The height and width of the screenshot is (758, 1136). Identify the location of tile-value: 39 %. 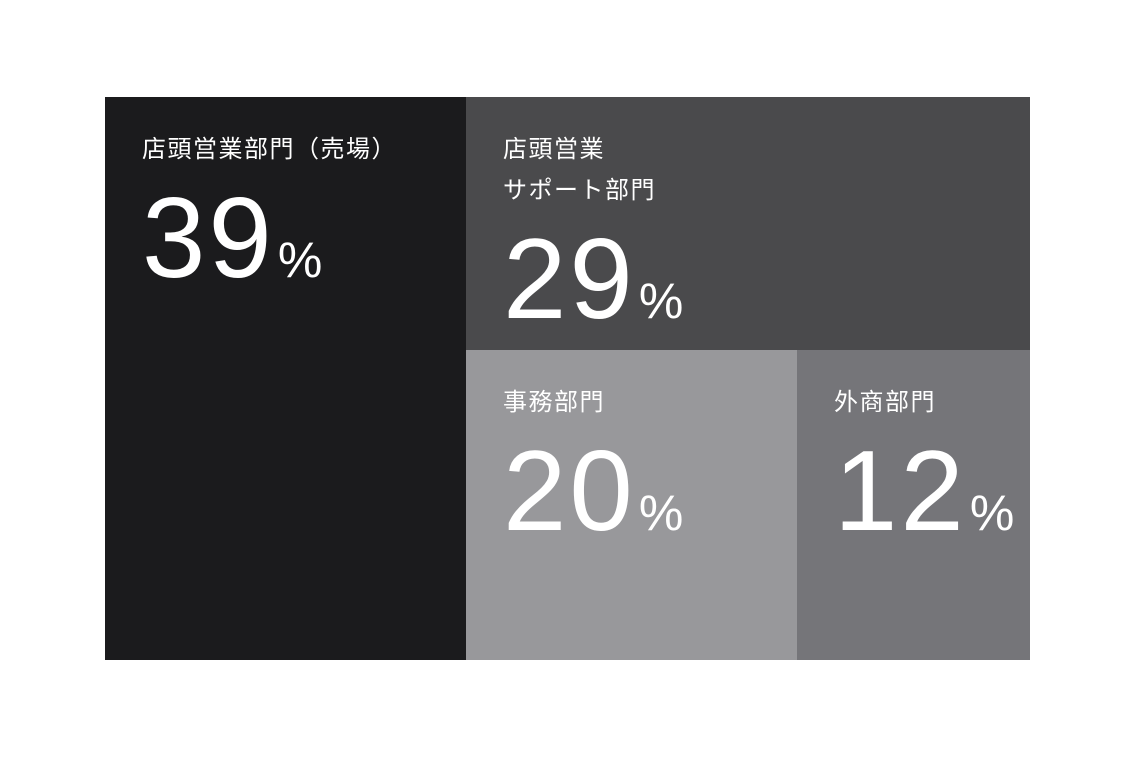
(300, 239).